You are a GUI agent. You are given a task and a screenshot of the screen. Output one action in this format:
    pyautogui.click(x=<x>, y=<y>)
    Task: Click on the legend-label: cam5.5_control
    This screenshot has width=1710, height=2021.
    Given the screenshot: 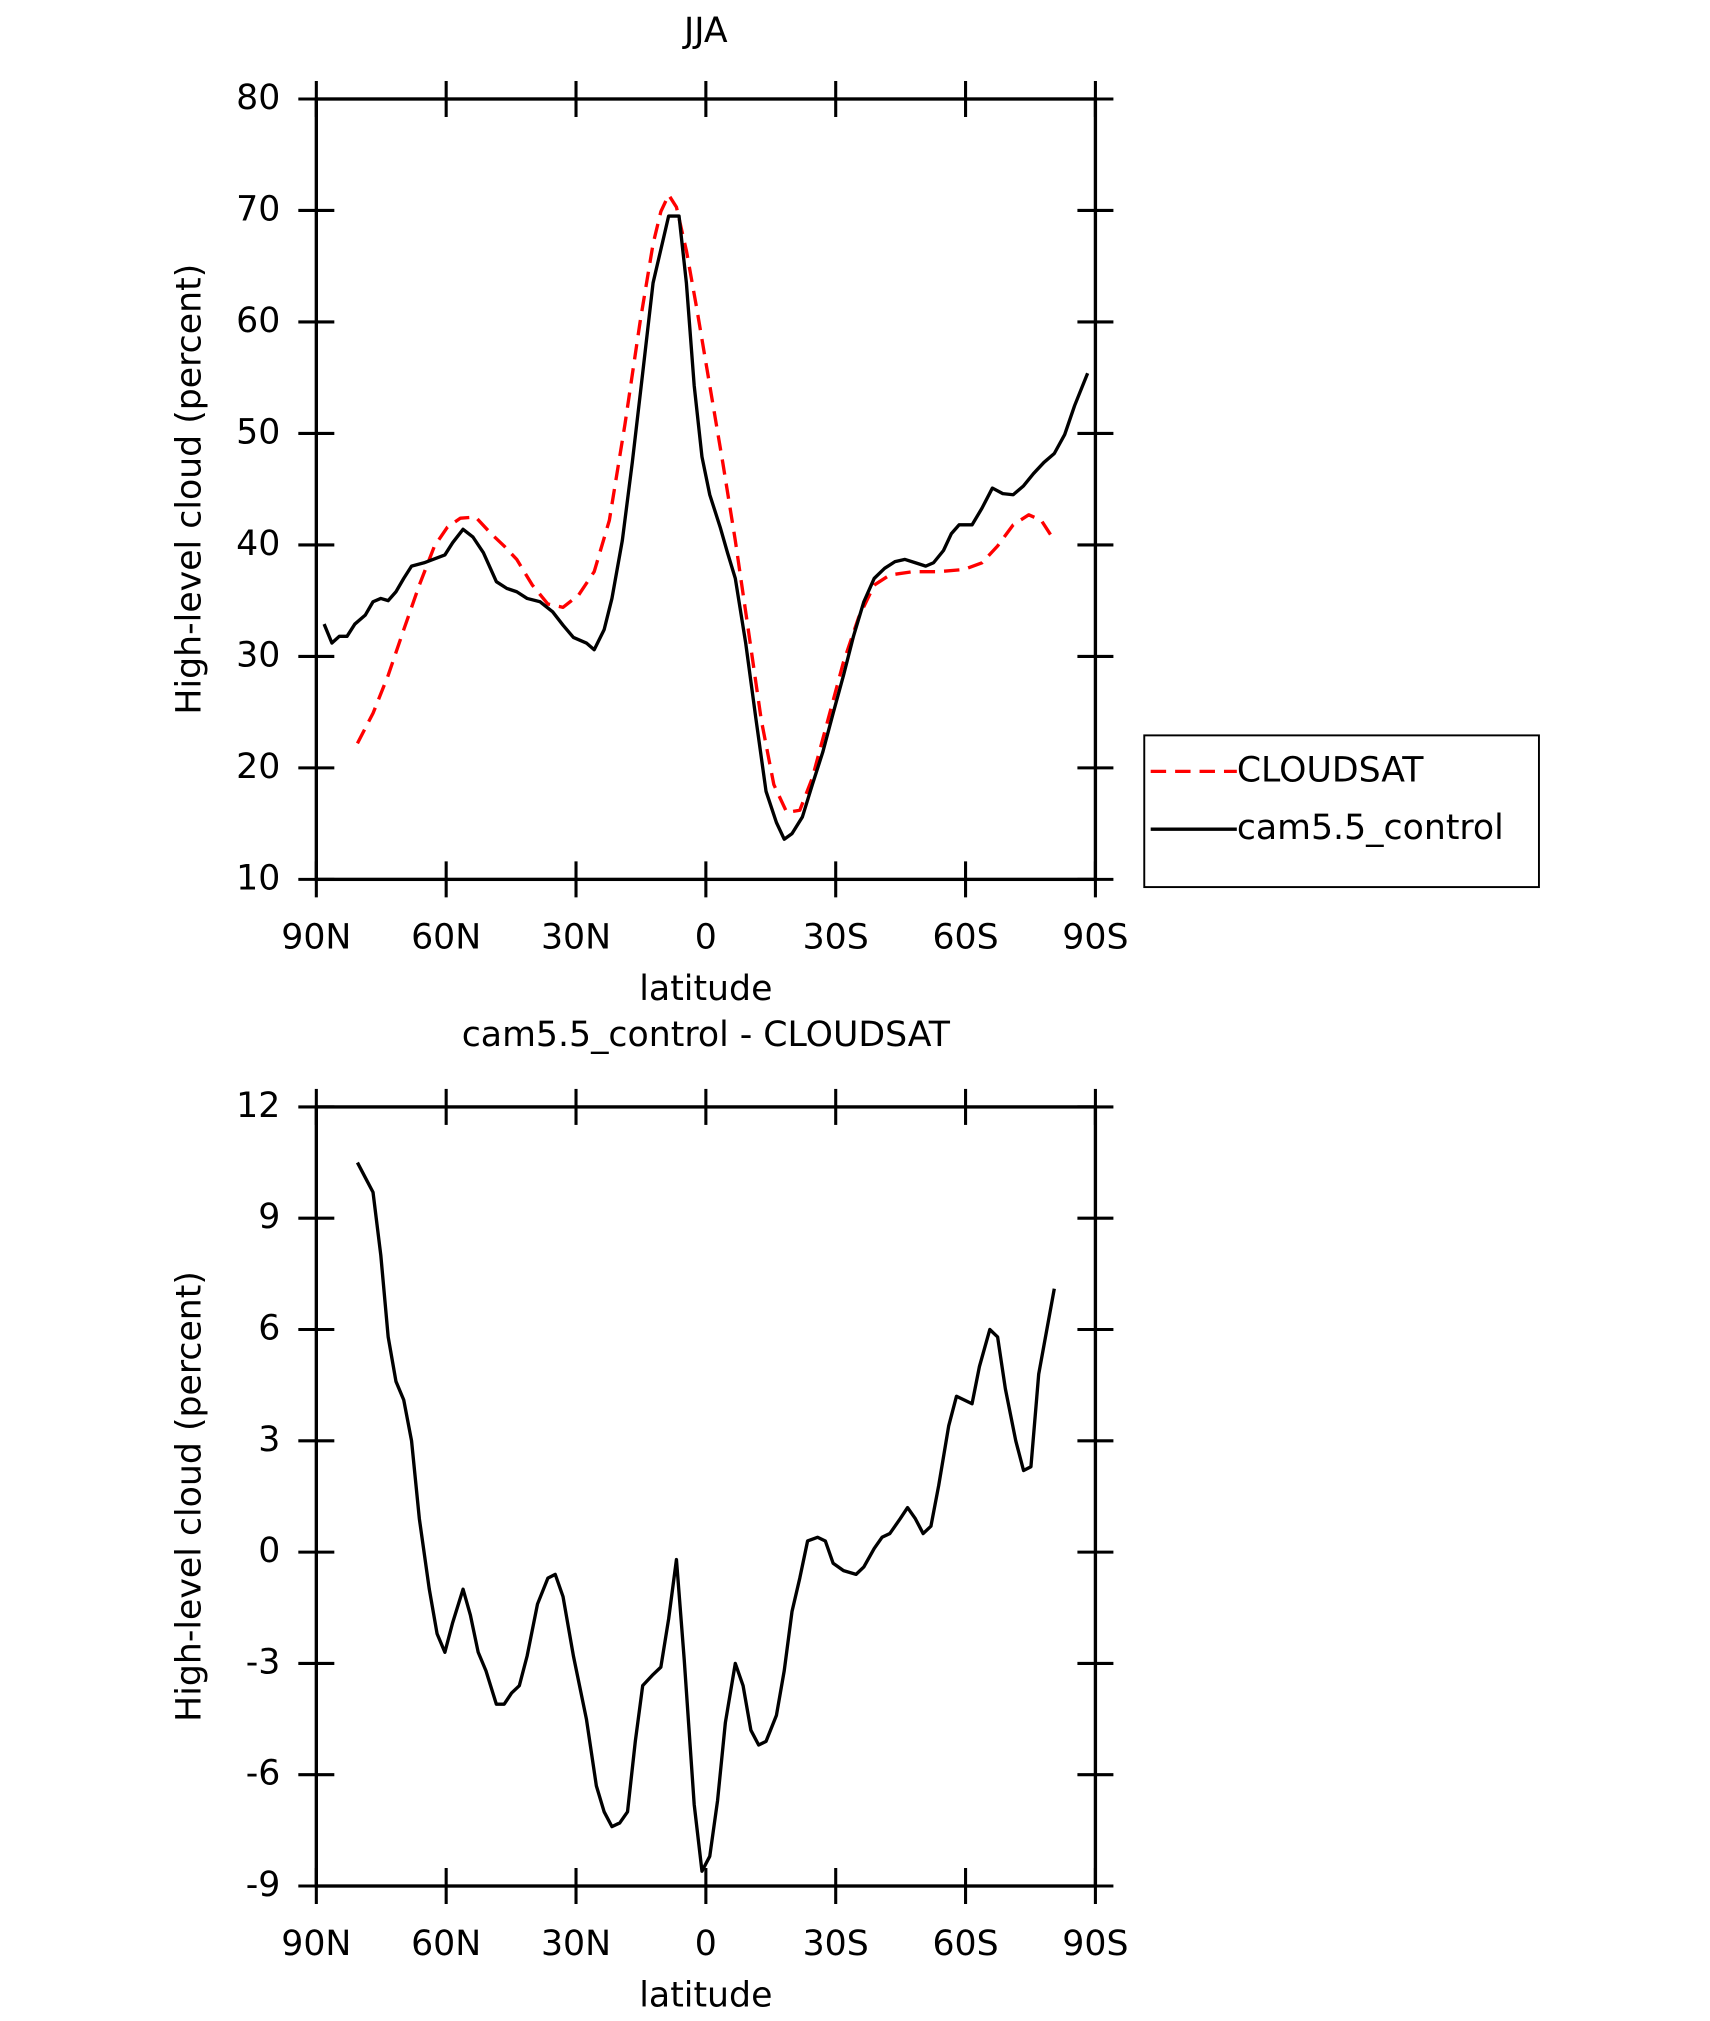 What is the action you would take?
    pyautogui.click(x=1370, y=828)
    